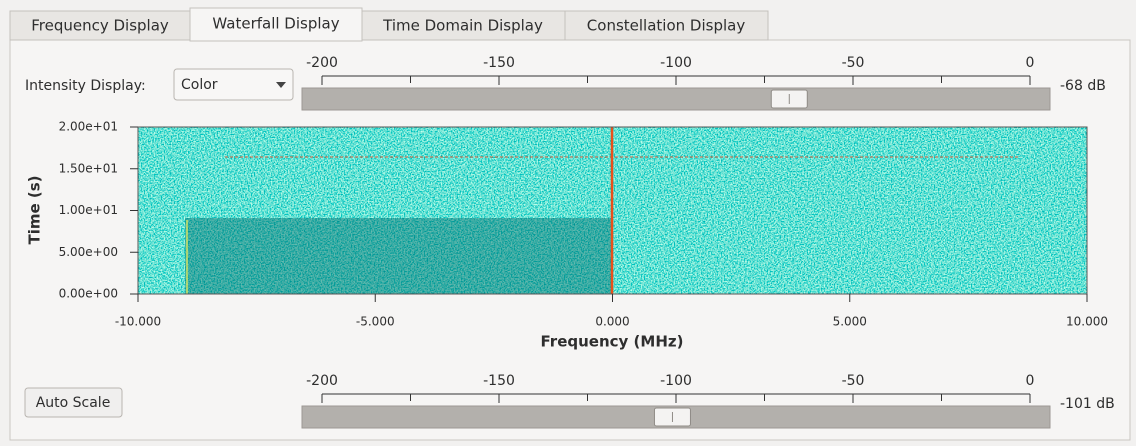 This screenshot has height=446, width=1136. Describe the element at coordinates (1087, 322) in the screenshot. I see `x-tick-label: 10.000` at that location.